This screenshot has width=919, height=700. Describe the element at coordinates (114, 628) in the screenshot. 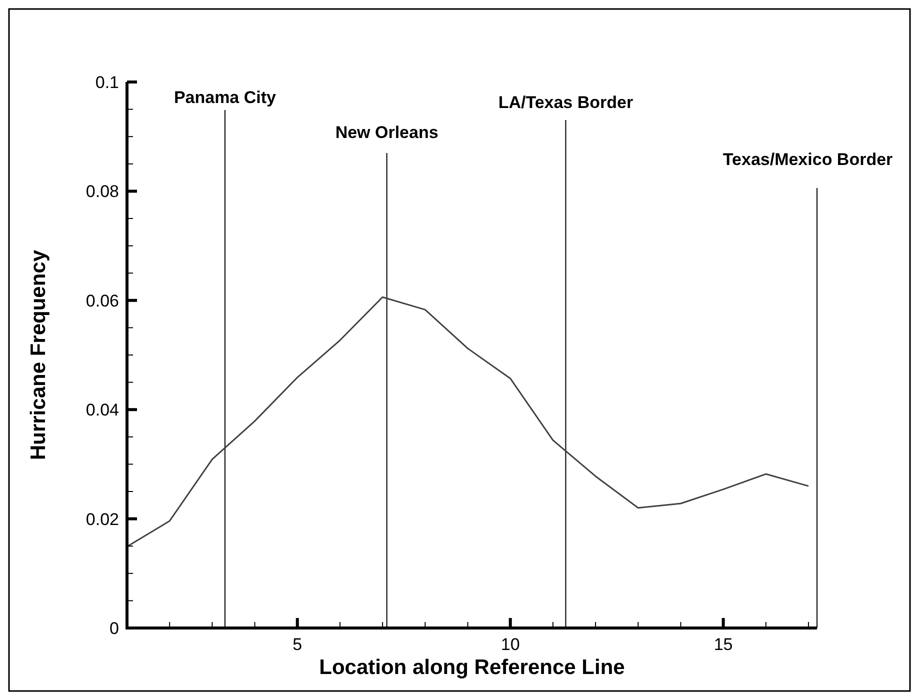

I see `y-tick-label: 0` at that location.